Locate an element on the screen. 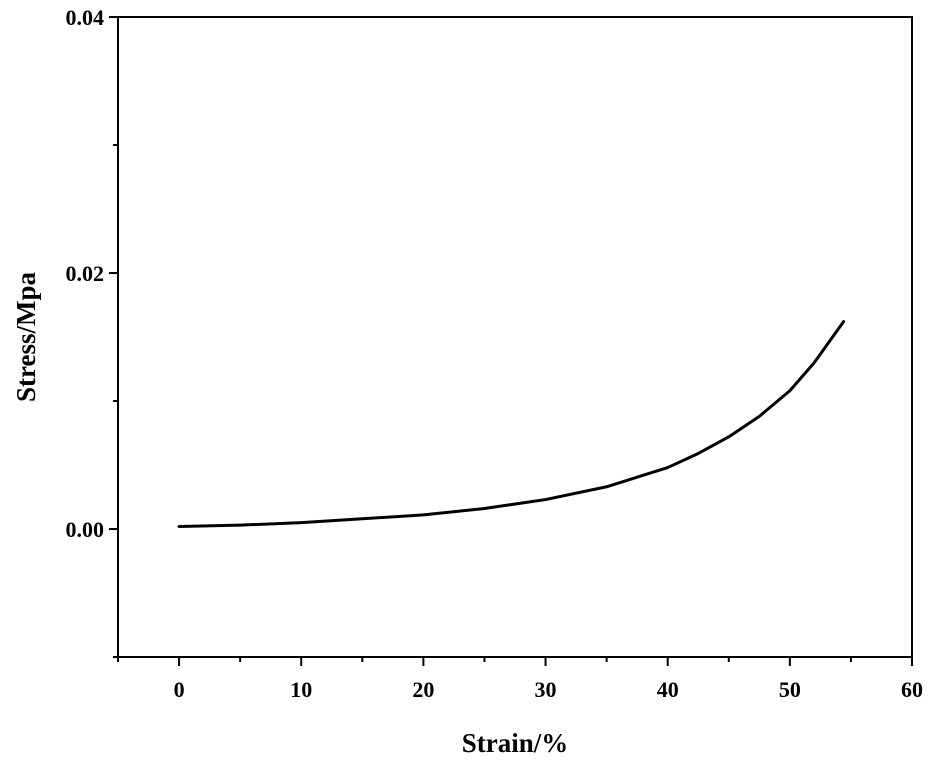  x-axis-ticks: 0 10 20 30 40 50 60 is located at coordinates (520, 679).